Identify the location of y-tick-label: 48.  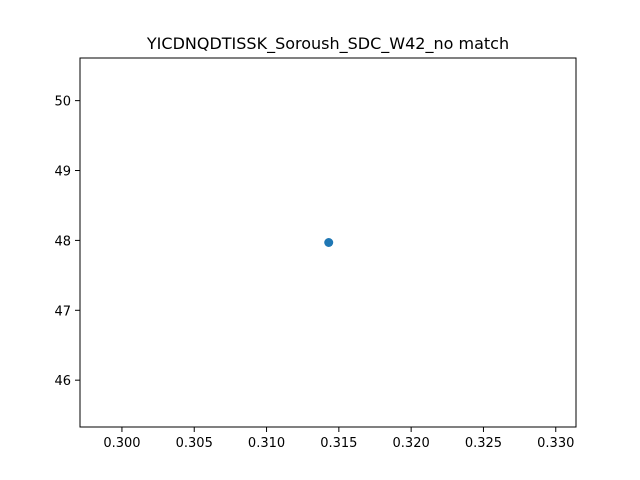
(62, 241).